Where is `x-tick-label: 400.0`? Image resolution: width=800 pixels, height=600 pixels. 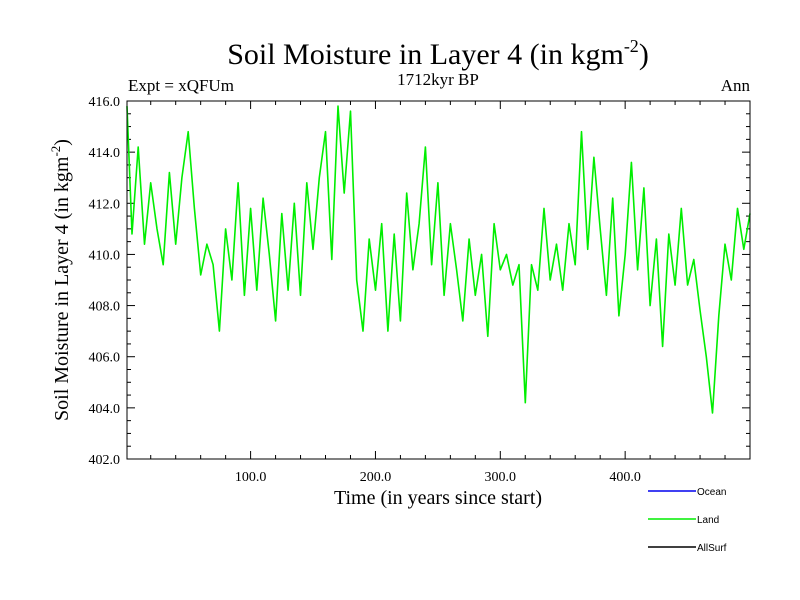
x-tick-label: 400.0 is located at coordinates (625, 477).